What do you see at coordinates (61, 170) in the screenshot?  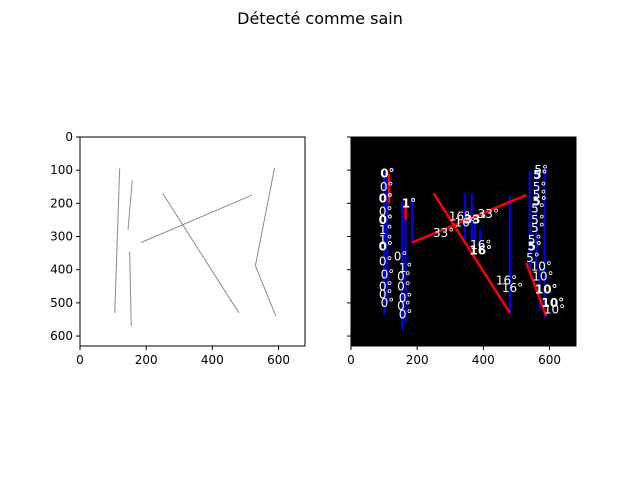 I see `y-tick-label: 100` at bounding box center [61, 170].